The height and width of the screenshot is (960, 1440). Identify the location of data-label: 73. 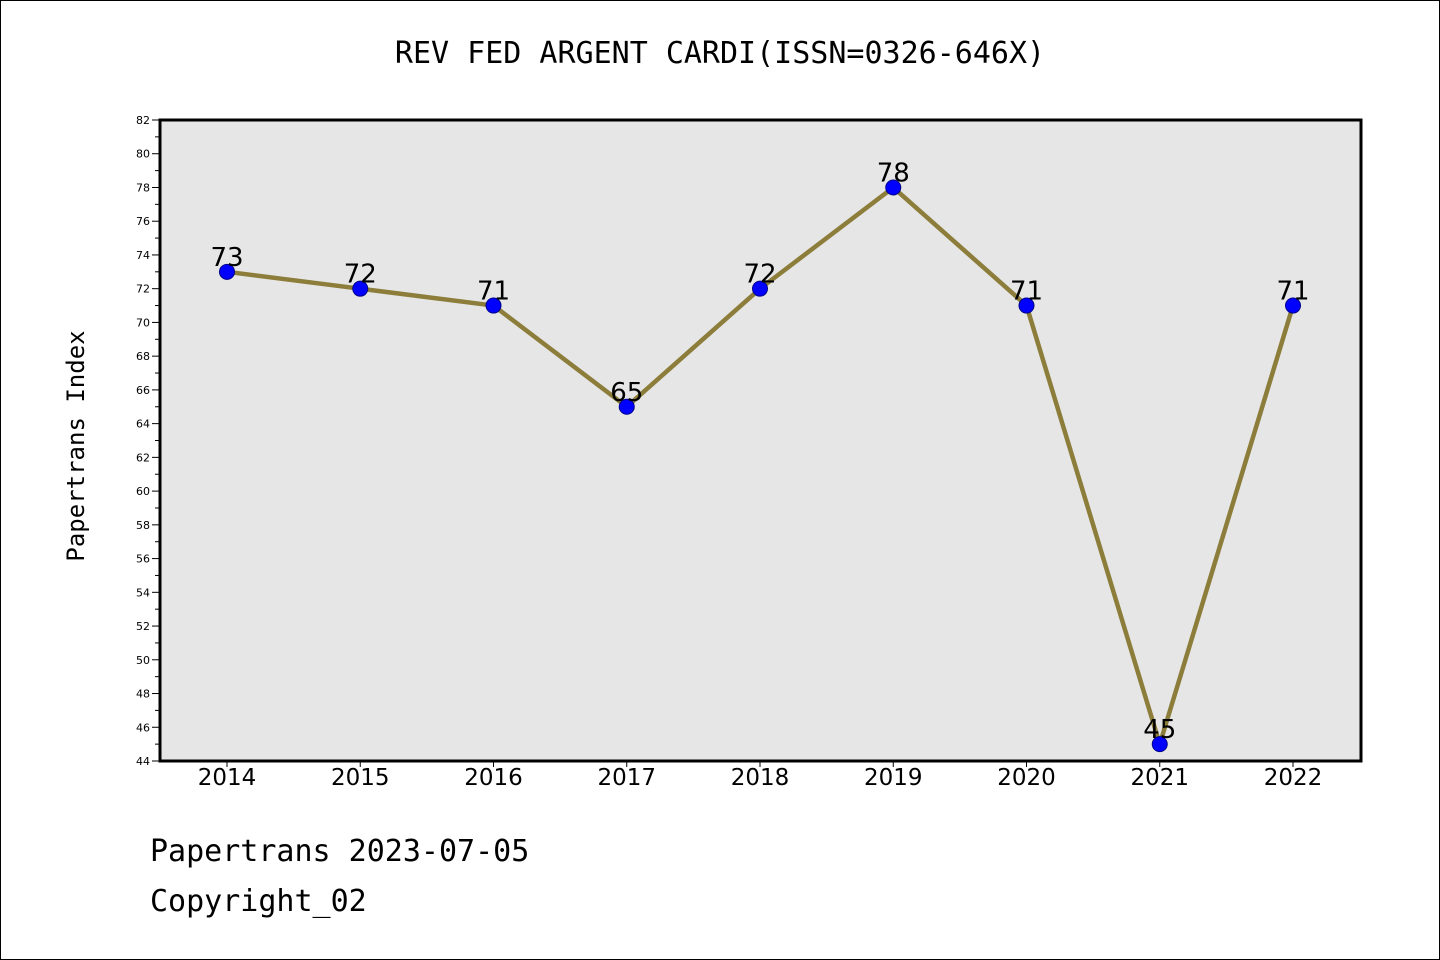
(226, 258).